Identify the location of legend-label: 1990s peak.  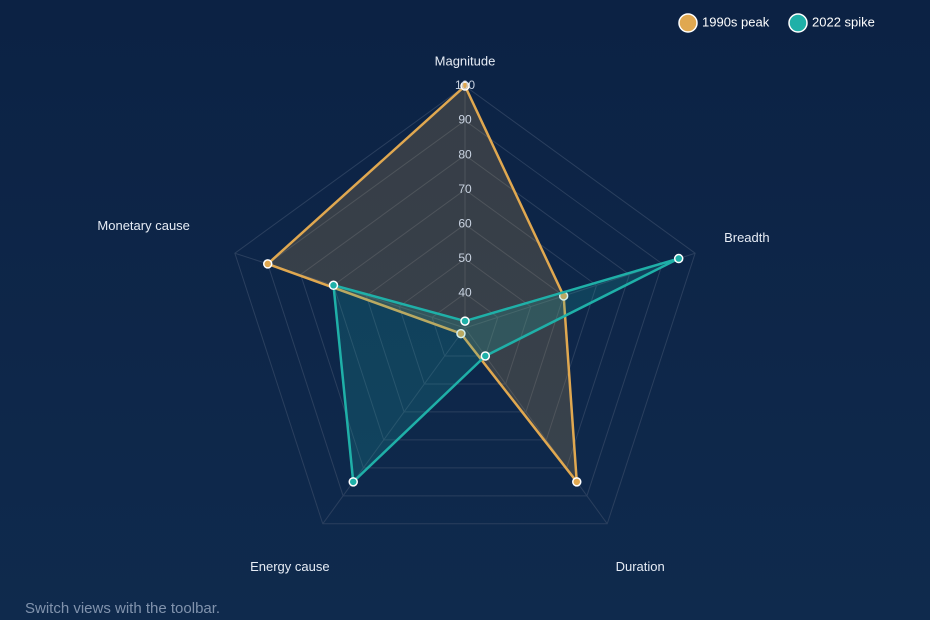
(736, 21).